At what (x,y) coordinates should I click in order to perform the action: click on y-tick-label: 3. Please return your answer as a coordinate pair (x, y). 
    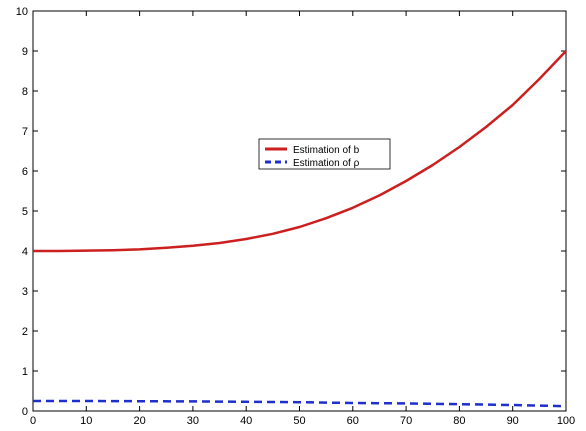
    Looking at the image, I should click on (25, 292).